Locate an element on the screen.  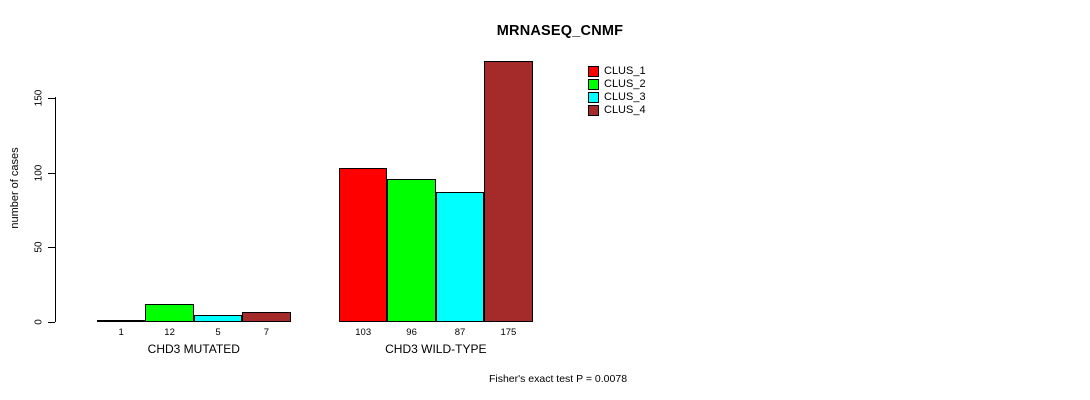
bar-value-label: 12 is located at coordinates (169, 332).